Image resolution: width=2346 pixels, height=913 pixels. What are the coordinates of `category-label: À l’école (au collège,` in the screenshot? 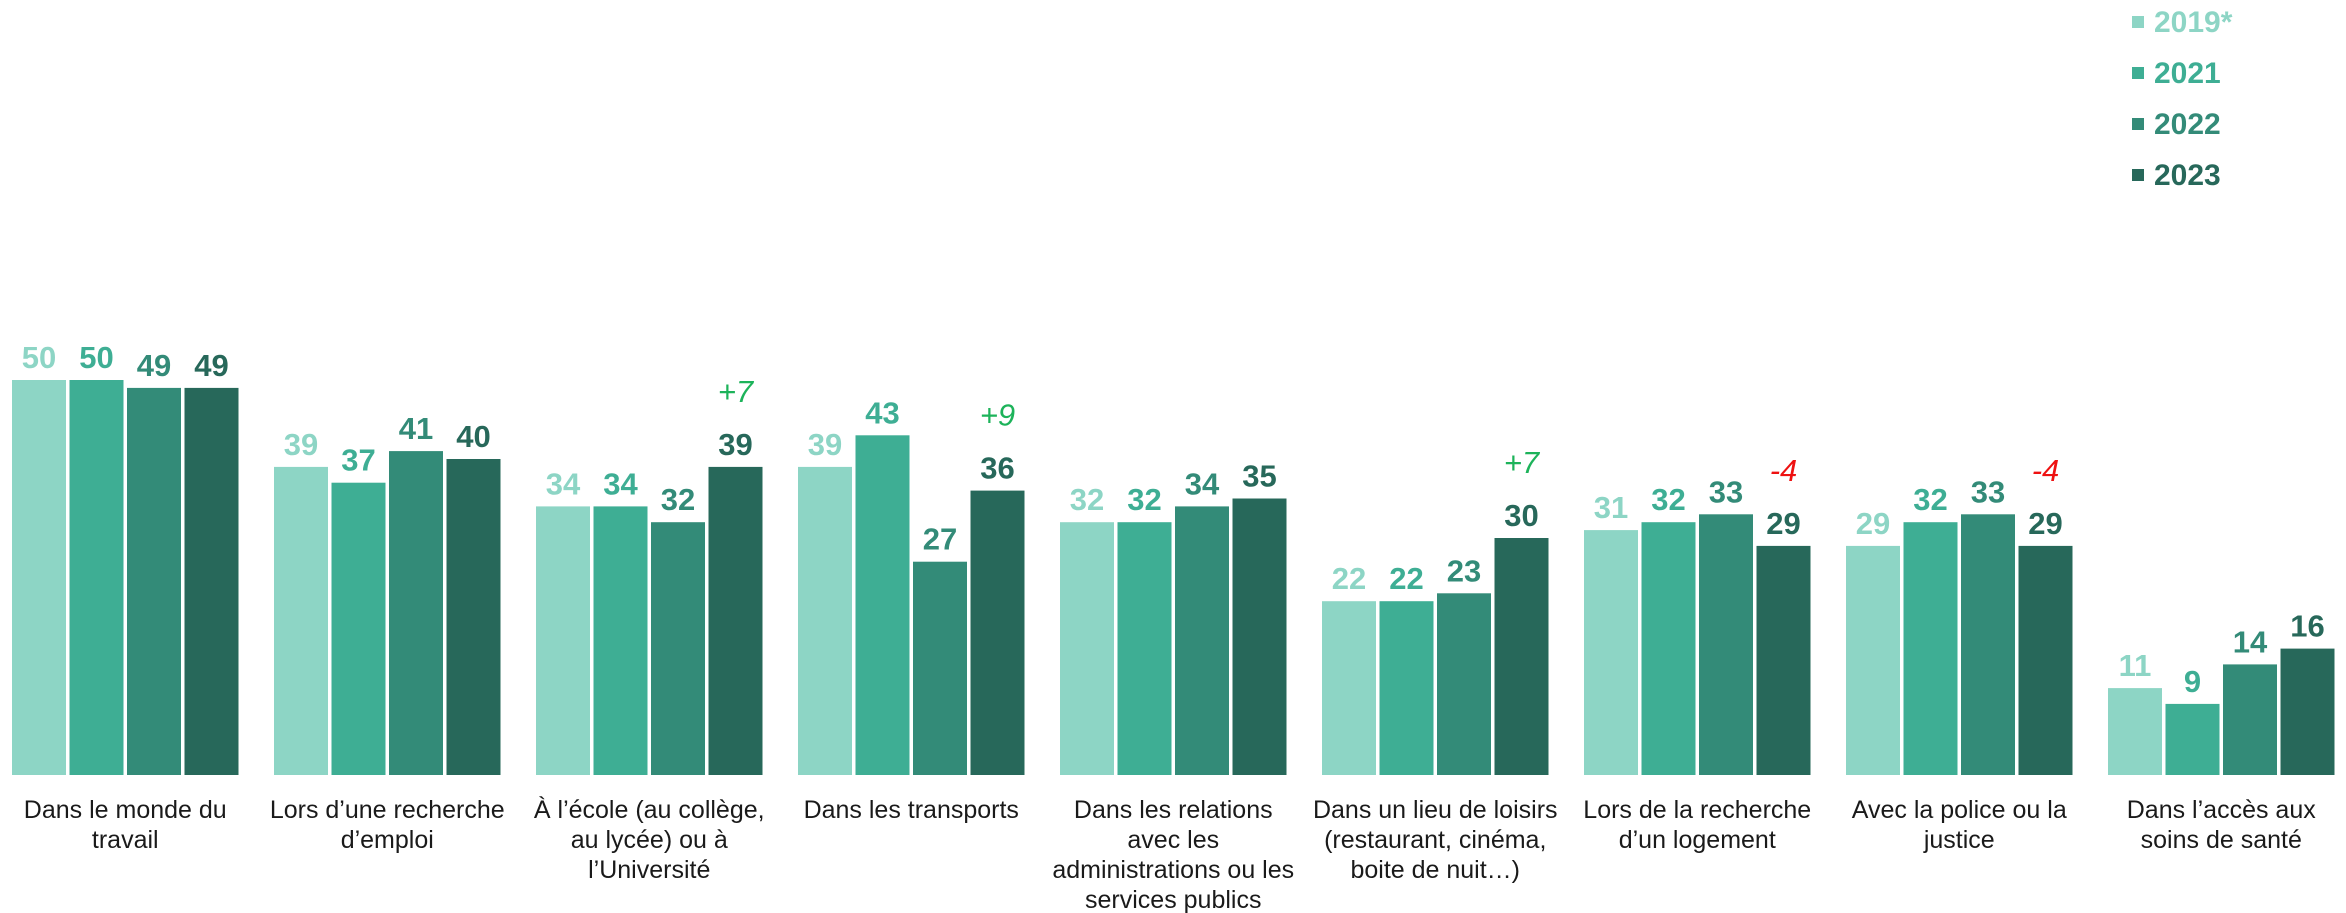 It's located at (649, 809).